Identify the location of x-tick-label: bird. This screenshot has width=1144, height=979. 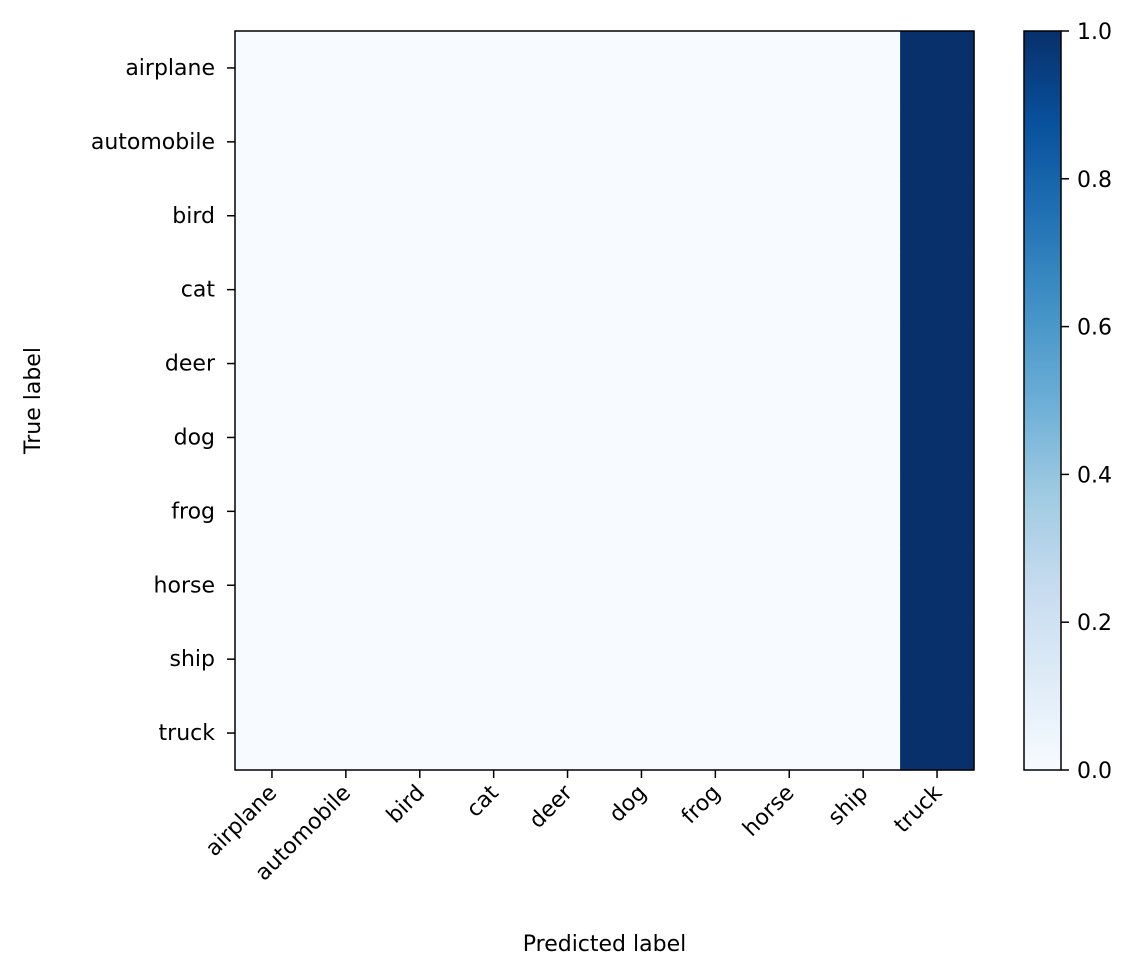
(406, 805).